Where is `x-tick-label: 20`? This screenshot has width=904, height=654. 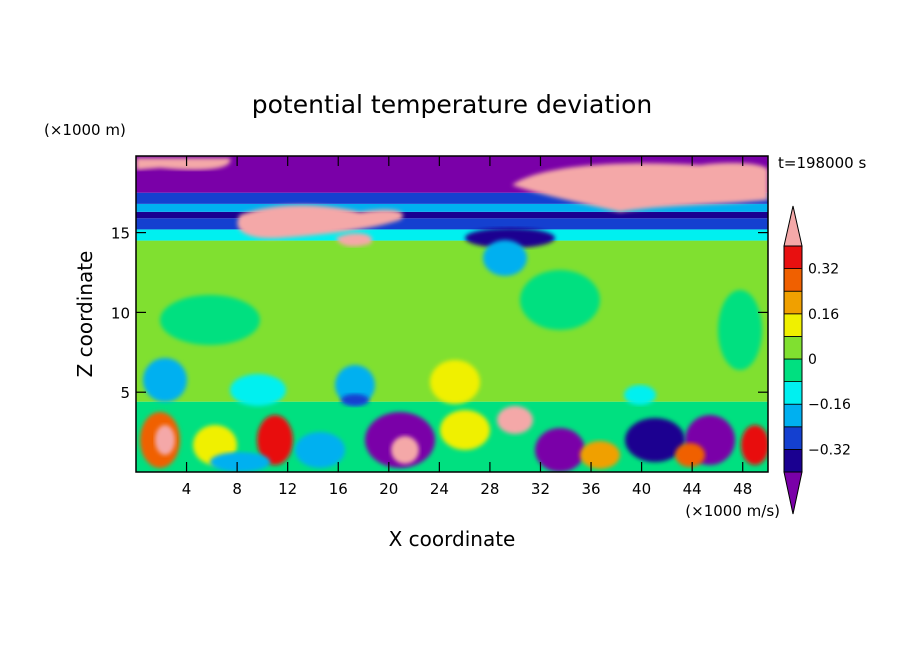 x-tick-label: 20 is located at coordinates (388, 489).